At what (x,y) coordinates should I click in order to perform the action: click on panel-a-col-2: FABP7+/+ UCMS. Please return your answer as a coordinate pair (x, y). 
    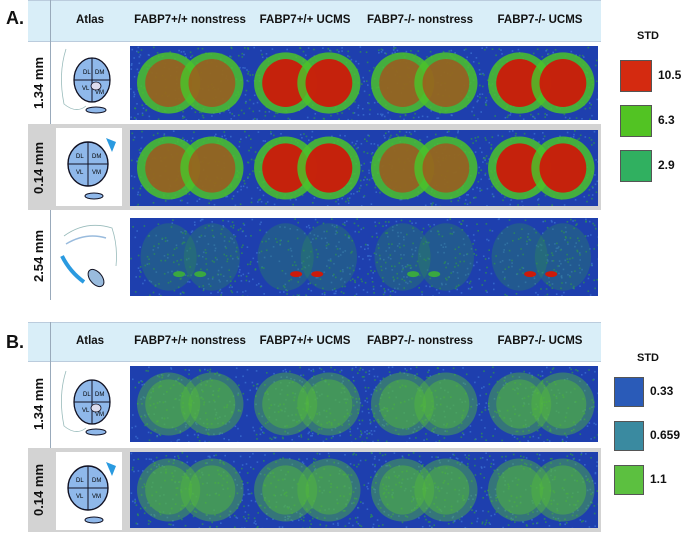
    Looking at the image, I should click on (305, 20).